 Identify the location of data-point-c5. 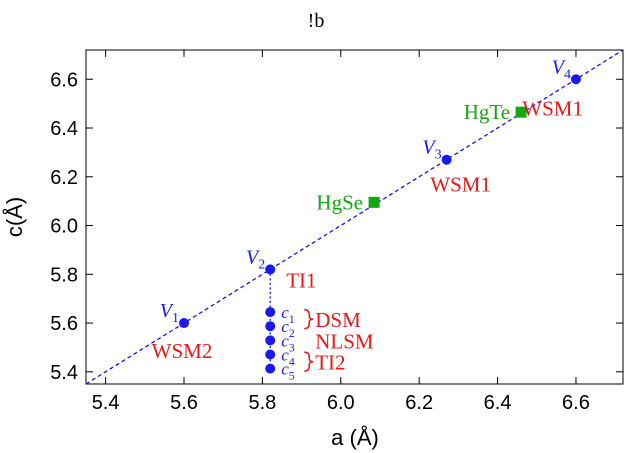
(270, 368).